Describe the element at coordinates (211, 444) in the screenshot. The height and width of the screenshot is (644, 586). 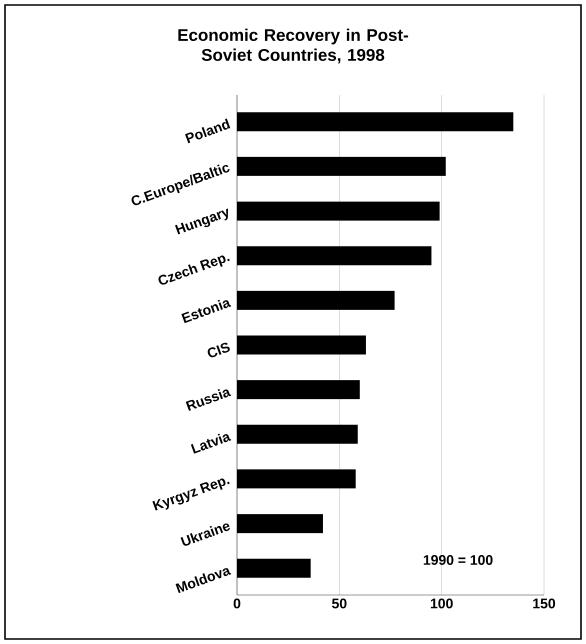
I see `y-tick-label: Latvia` at that location.